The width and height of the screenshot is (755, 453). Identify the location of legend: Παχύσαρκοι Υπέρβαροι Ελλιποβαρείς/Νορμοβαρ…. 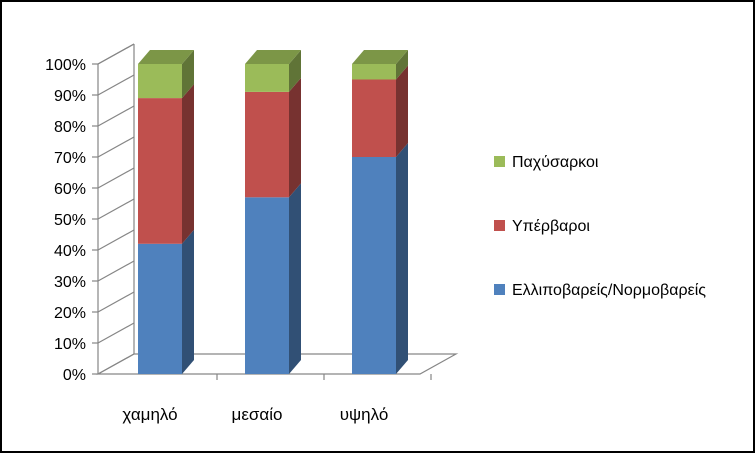
(600, 226).